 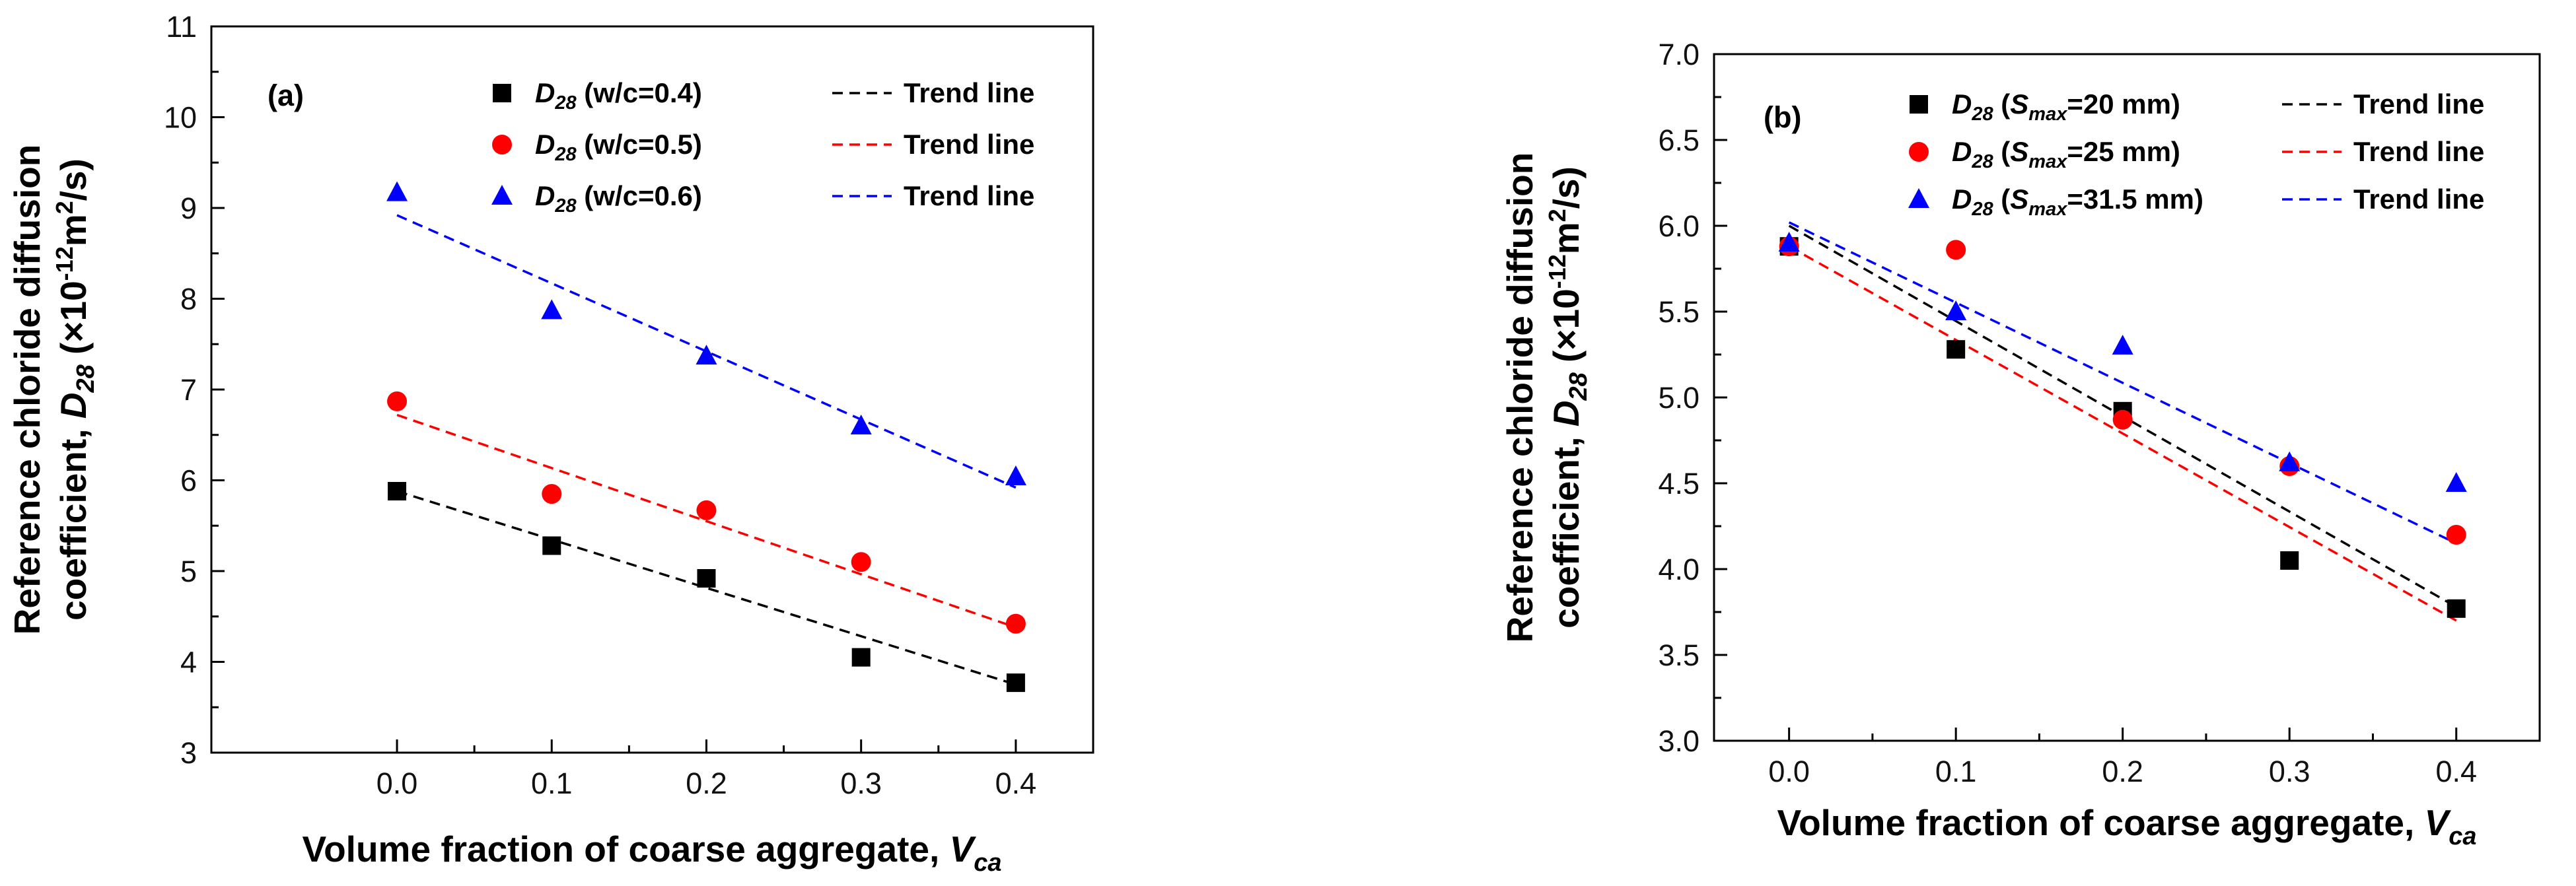 What do you see at coordinates (640, 144) in the screenshot?
I see `legend-cond: (w/c=0.5)` at bounding box center [640, 144].